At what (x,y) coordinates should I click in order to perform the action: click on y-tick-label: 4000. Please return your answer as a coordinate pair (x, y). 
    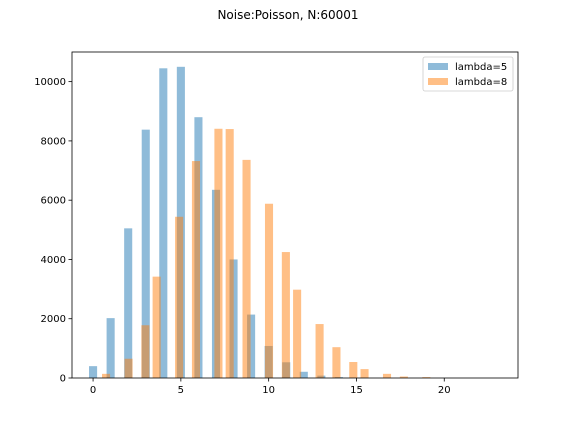
    Looking at the image, I should click on (53, 260).